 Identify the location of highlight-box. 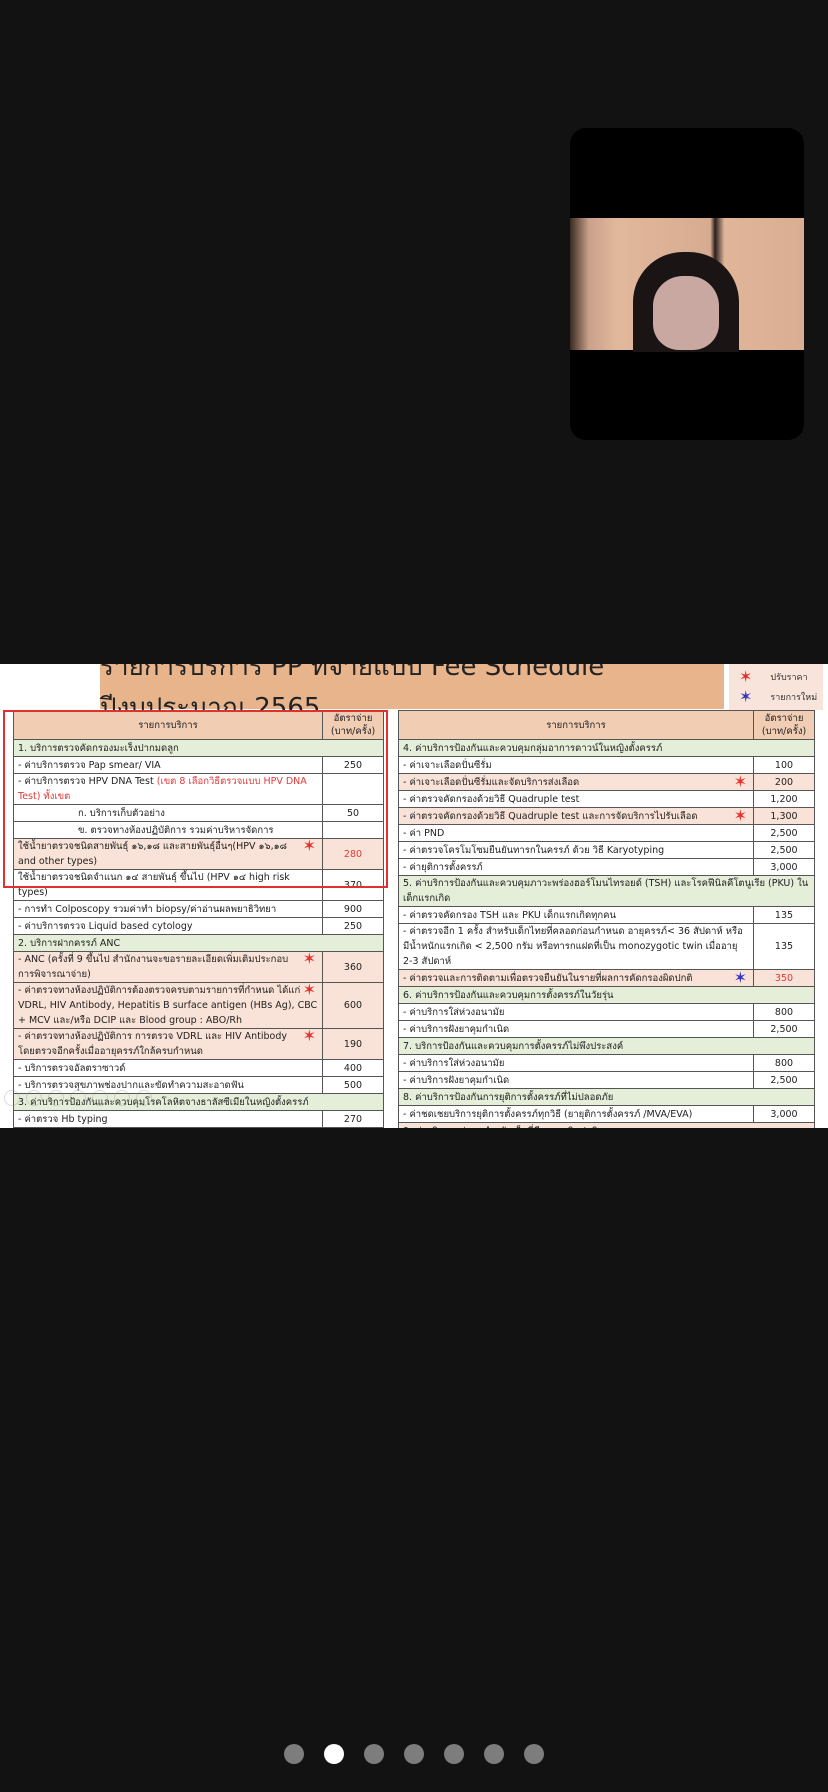
(195, 799).